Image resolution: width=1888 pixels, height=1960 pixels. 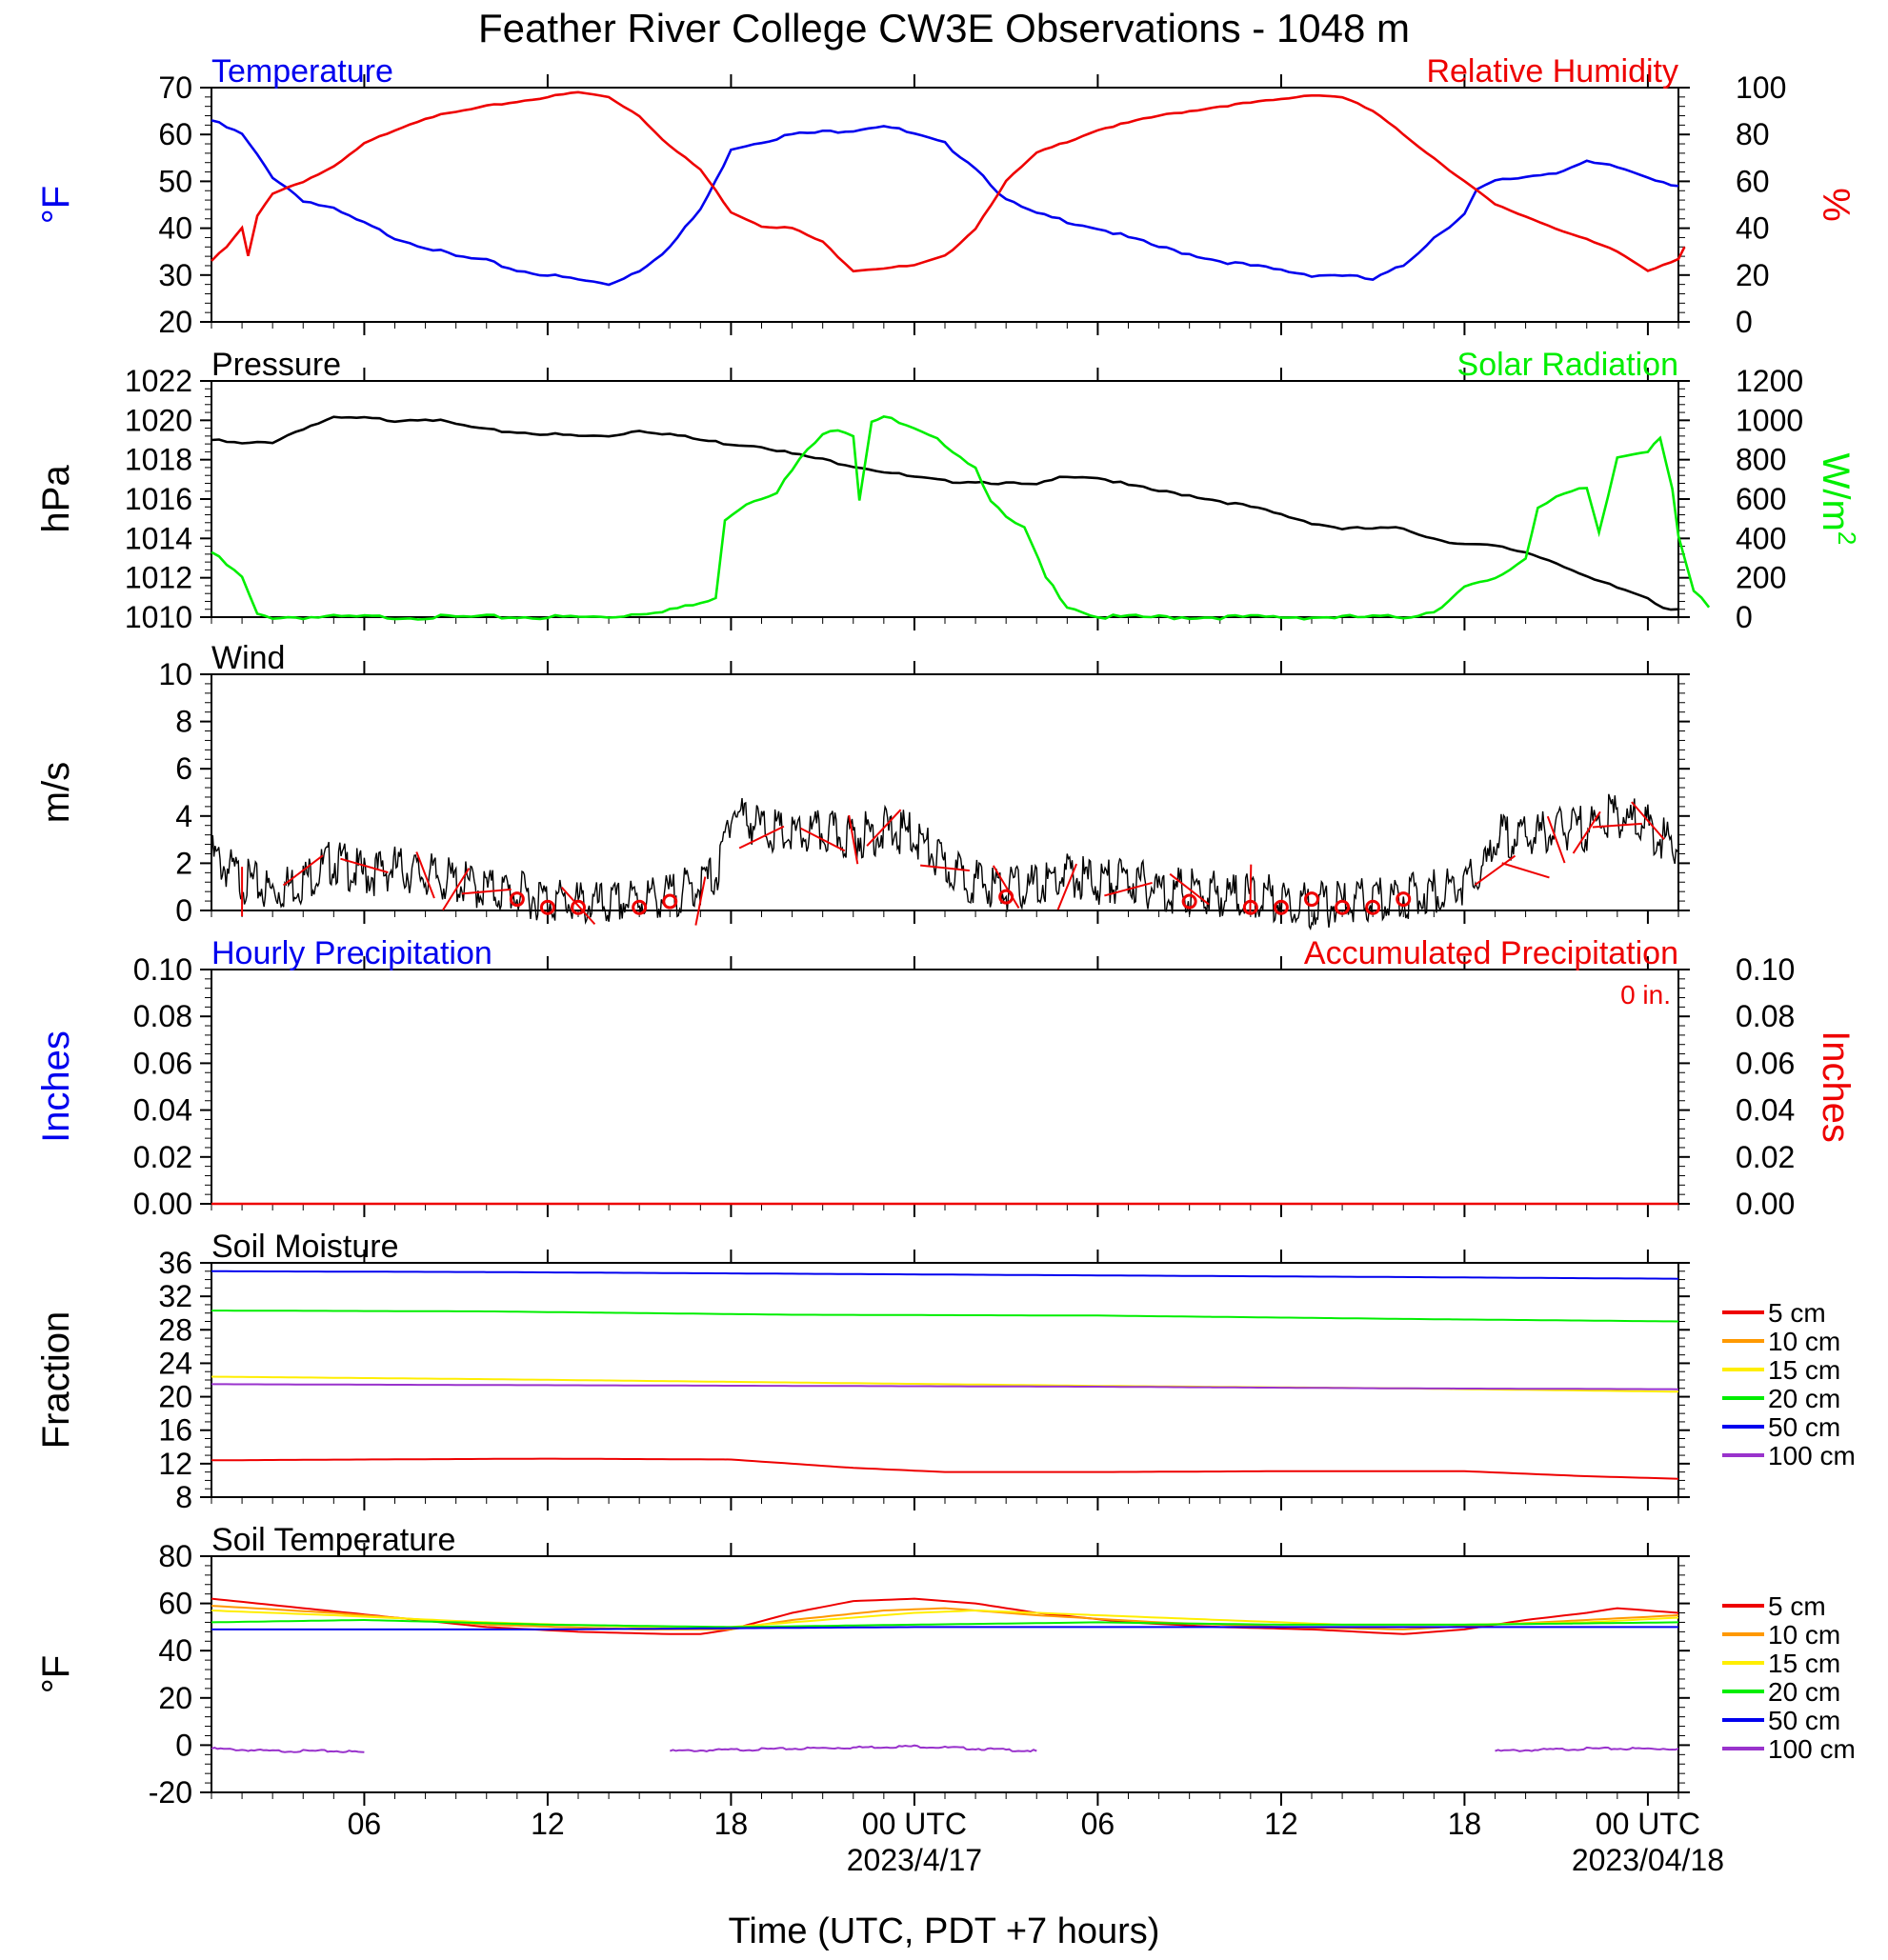 What do you see at coordinates (175, 1556) in the screenshot?
I see `left-tick-label: 80` at bounding box center [175, 1556].